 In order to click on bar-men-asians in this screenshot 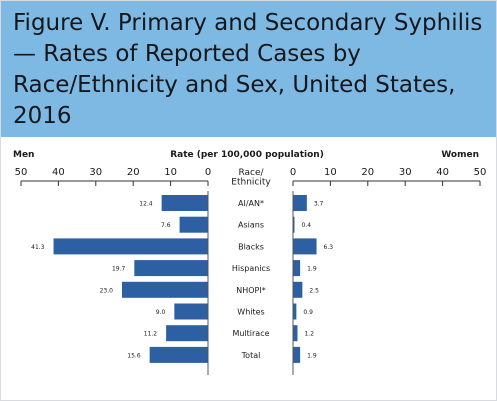, I will do `click(193, 224)`.